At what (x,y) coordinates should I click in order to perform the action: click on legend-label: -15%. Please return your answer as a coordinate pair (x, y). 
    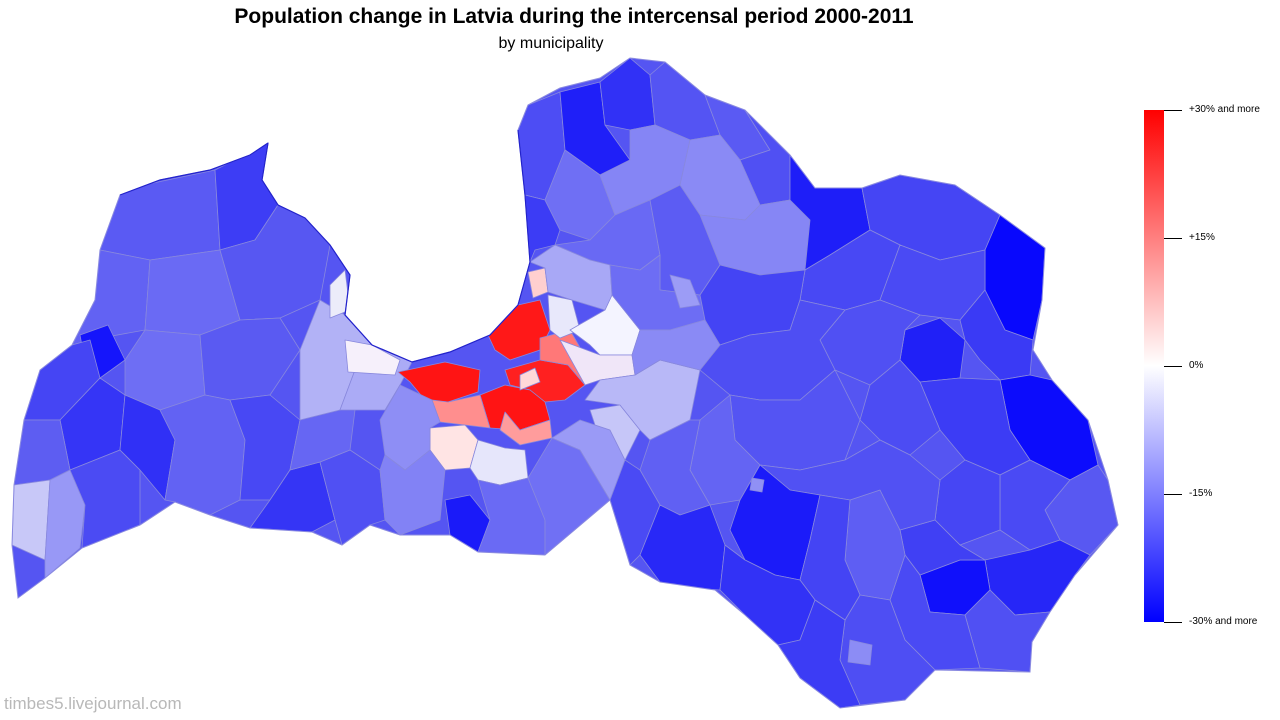
    Looking at the image, I should click on (1201, 493).